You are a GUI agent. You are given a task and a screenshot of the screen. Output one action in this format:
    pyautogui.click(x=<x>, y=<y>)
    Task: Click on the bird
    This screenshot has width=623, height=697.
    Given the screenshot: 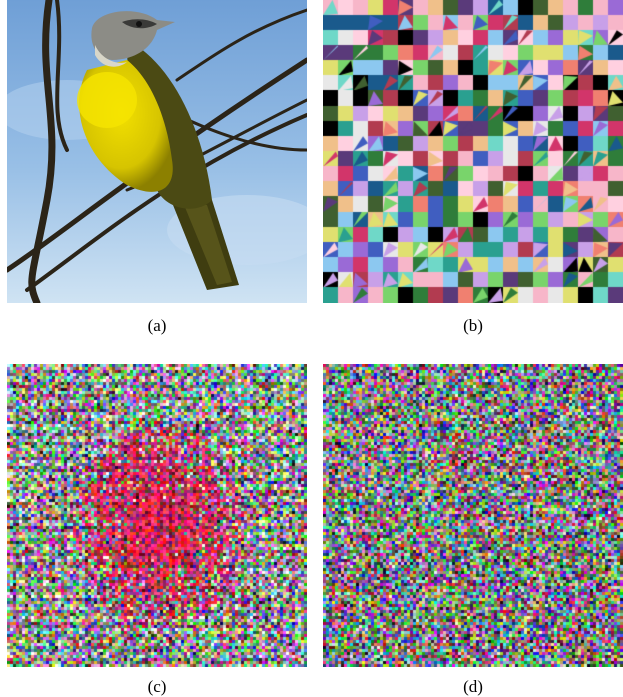 What is the action you would take?
    pyautogui.click(x=158, y=150)
    